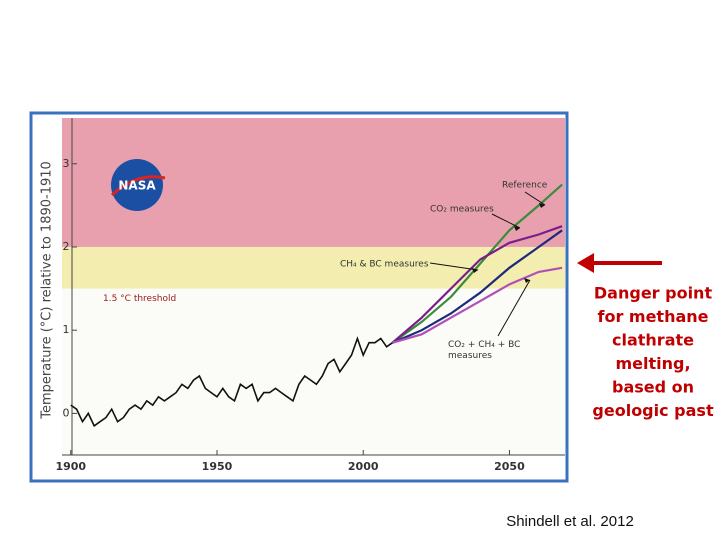  What do you see at coordinates (525, 186) in the screenshot?
I see `series-label: Reference` at bounding box center [525, 186].